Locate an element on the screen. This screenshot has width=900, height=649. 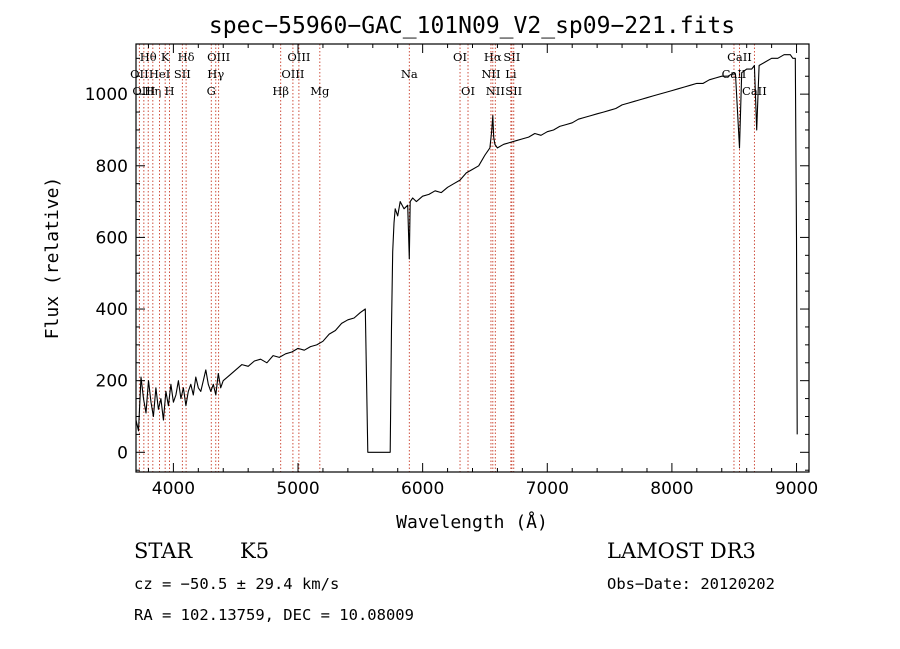
spectral-line-label: Hγ is located at coordinates (215, 74).